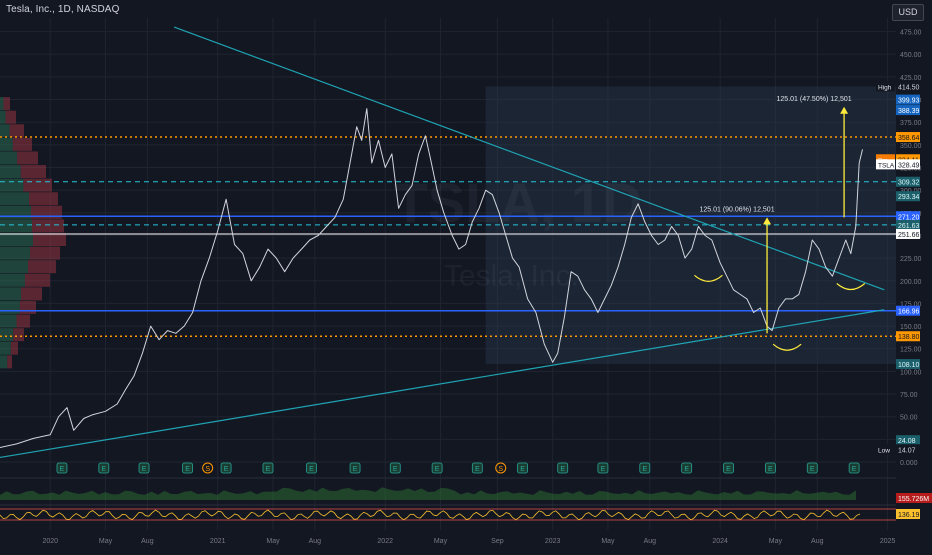 The width and height of the screenshot is (932, 555). Describe the element at coordinates (909, 217) in the screenshot. I see `level-tag-label: 271.20` at that location.